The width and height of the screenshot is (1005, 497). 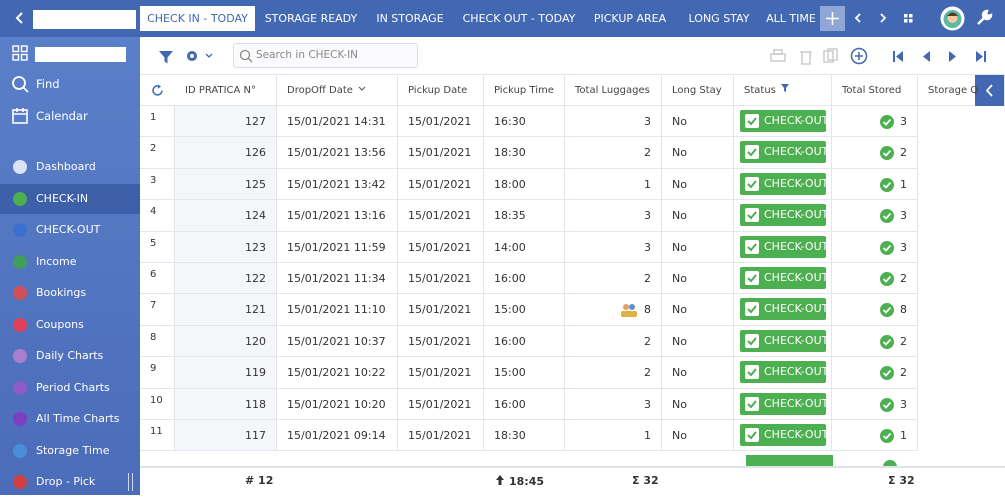 What do you see at coordinates (796, 372) in the screenshot?
I see `status-label: CHECK-OUT` at bounding box center [796, 372].